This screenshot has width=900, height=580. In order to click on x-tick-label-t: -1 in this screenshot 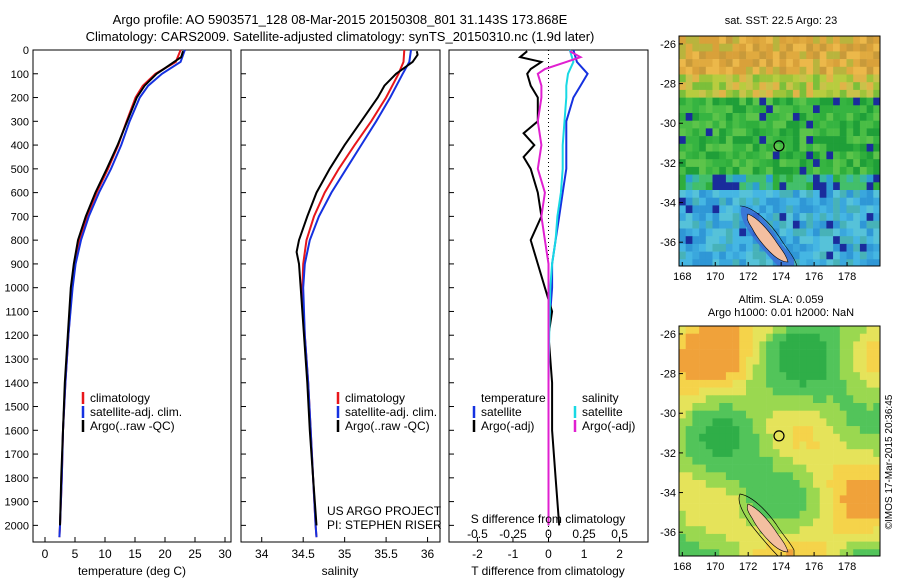, I will do `click(513, 554)`.